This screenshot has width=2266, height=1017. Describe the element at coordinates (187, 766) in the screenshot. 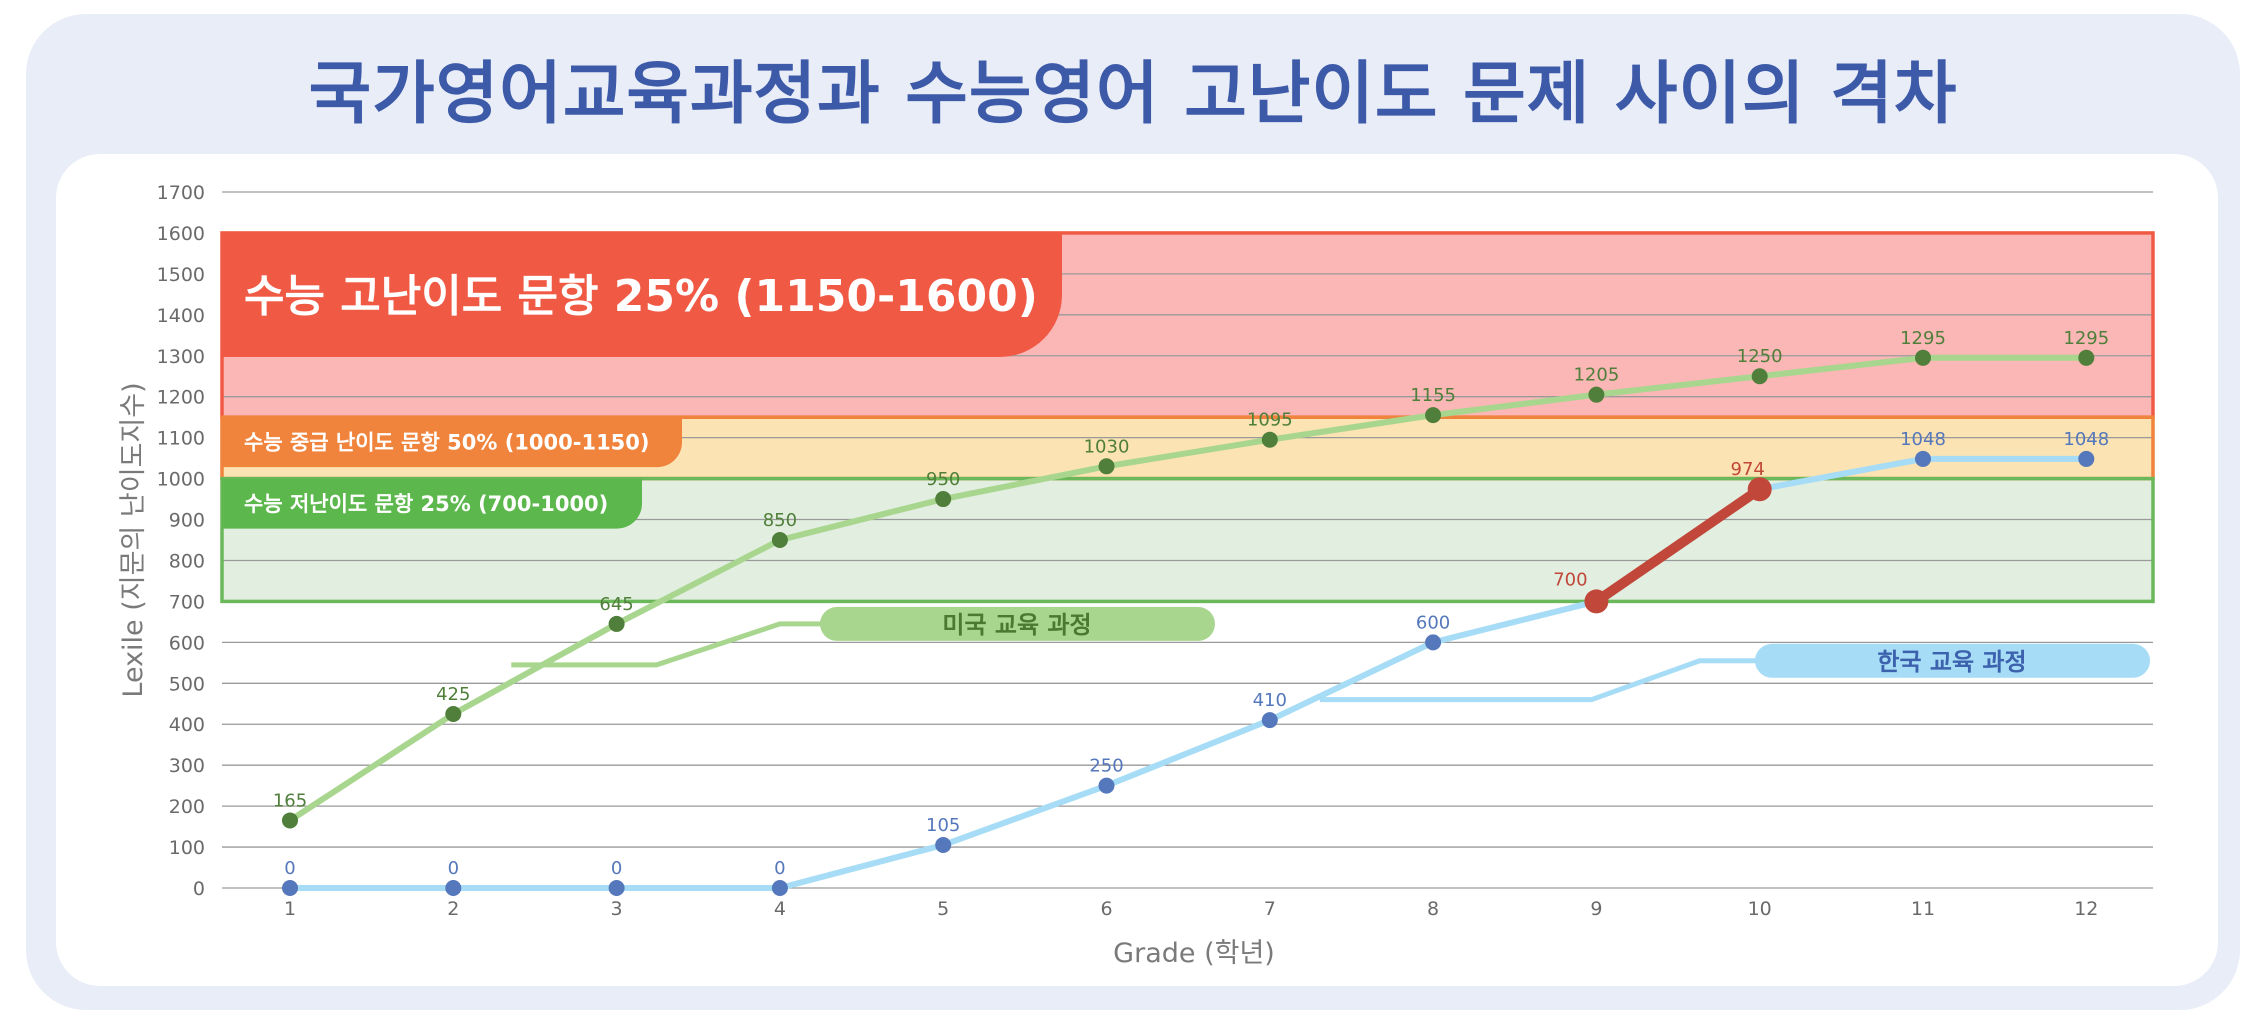

I see `y-tick-label: 300` at that location.